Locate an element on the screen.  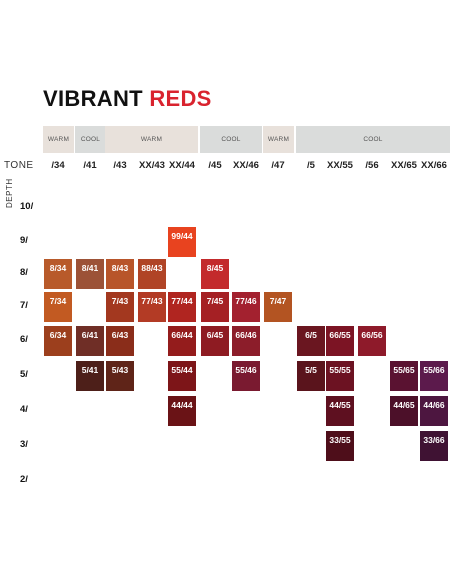
tone-column-label: XX/65 is located at coordinates (404, 165).